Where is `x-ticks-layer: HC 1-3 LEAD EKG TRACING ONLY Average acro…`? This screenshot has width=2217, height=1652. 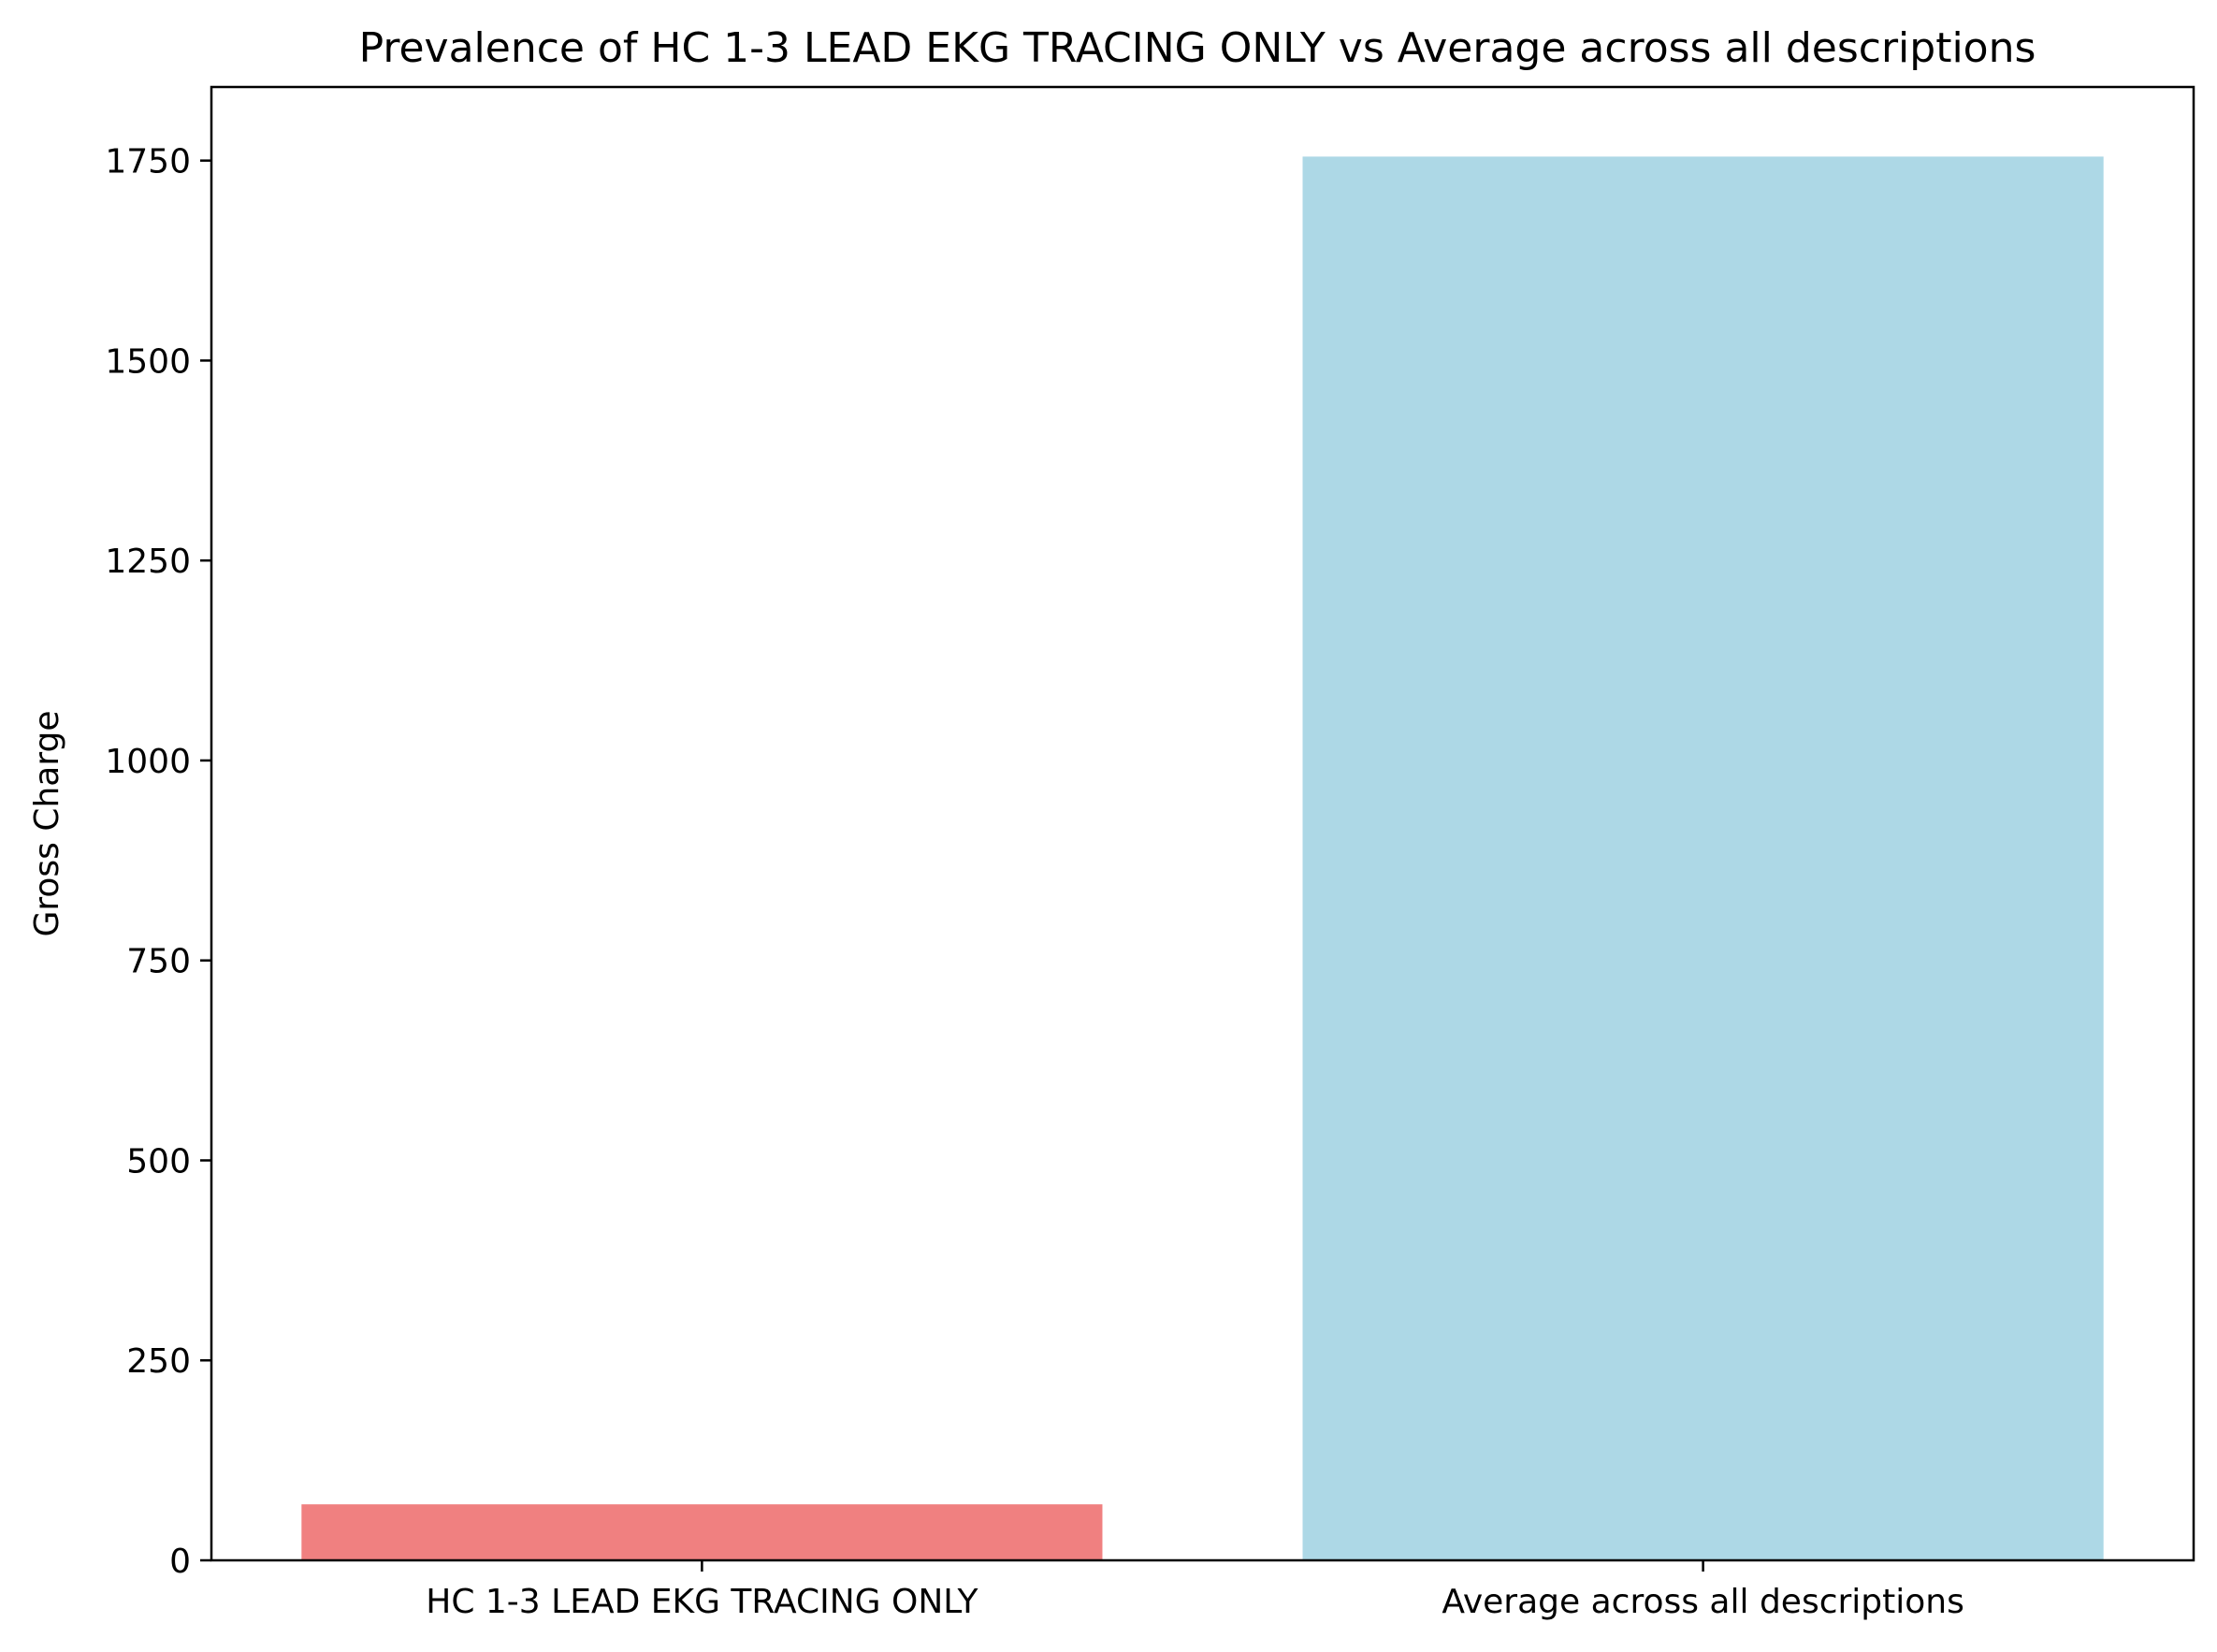 x-ticks-layer: HC 1-3 LEAD EKG TRACING ONLY Average acro… is located at coordinates (1195, 1590).